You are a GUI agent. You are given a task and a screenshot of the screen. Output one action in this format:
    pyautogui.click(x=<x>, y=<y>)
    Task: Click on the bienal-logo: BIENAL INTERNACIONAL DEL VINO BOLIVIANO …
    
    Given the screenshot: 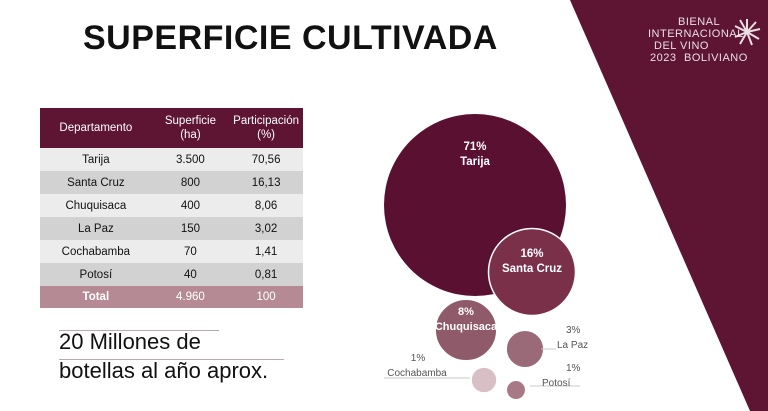 What is the action you would take?
    pyautogui.click(x=705, y=45)
    